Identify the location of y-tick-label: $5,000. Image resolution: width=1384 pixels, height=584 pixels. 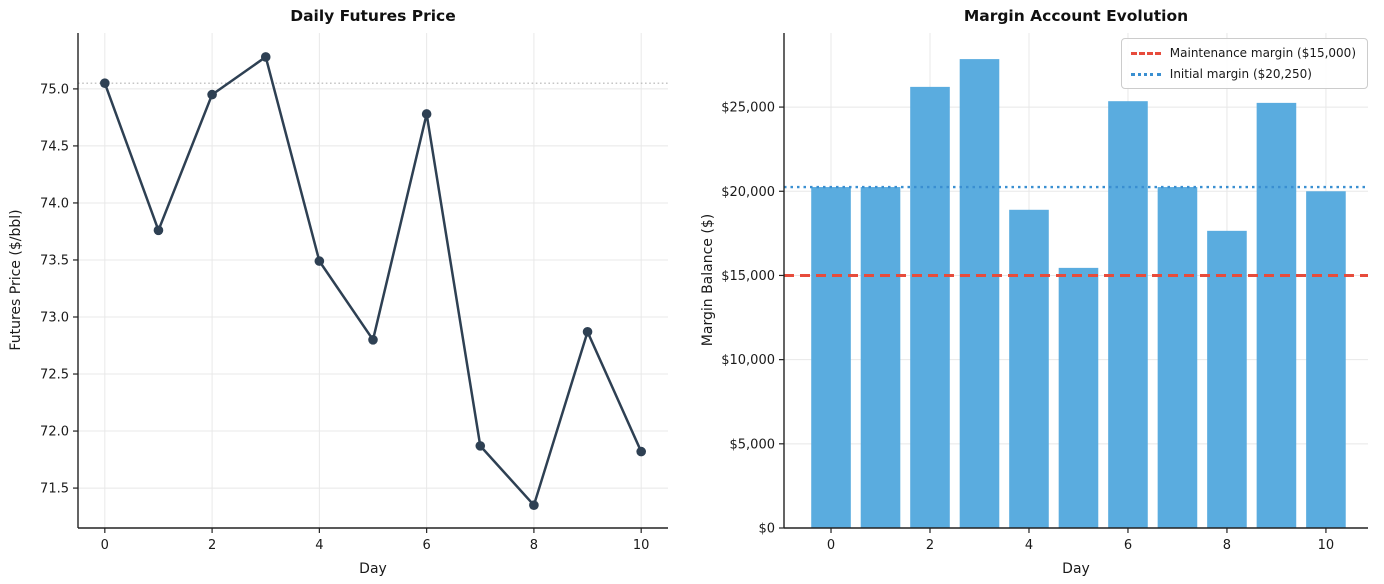
(753, 444).